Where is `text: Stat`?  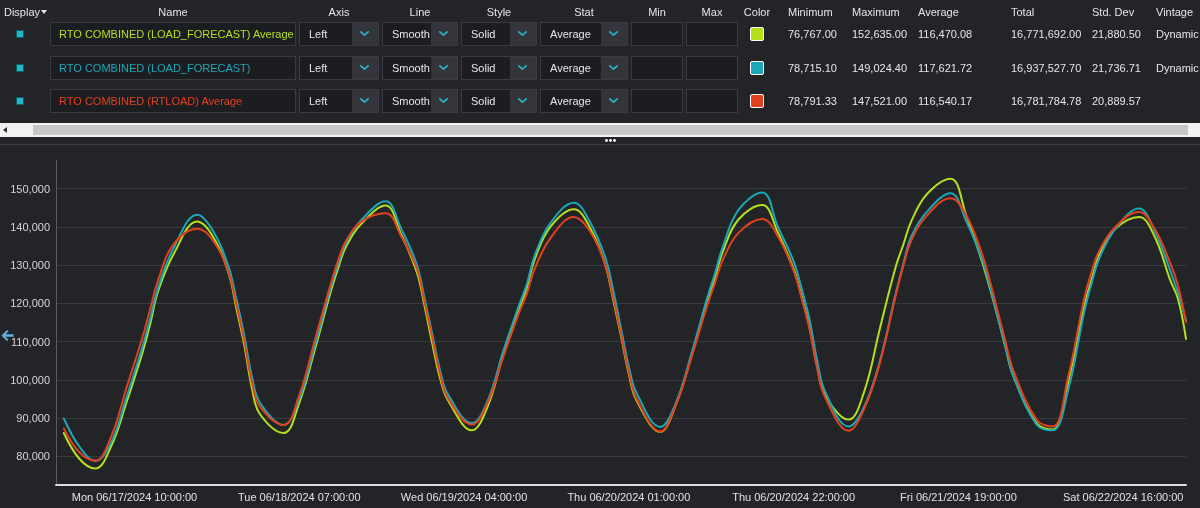
text: Stat is located at coordinates (584, 12).